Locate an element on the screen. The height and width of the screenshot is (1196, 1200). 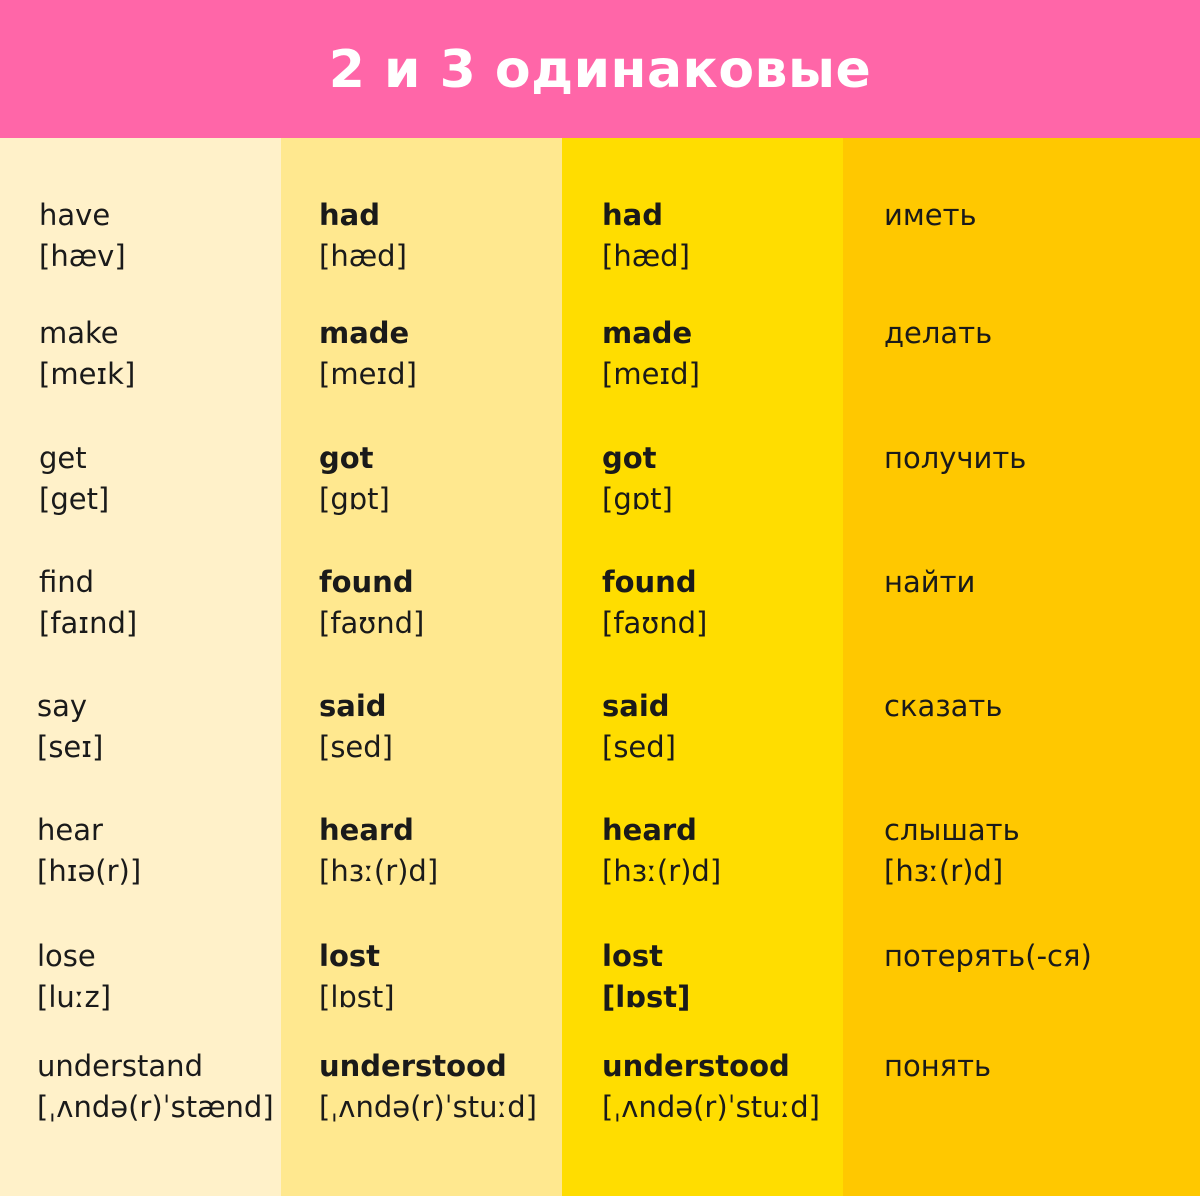
past-simple-cell: heard [hɜː(r)d] is located at coordinates (378, 851).